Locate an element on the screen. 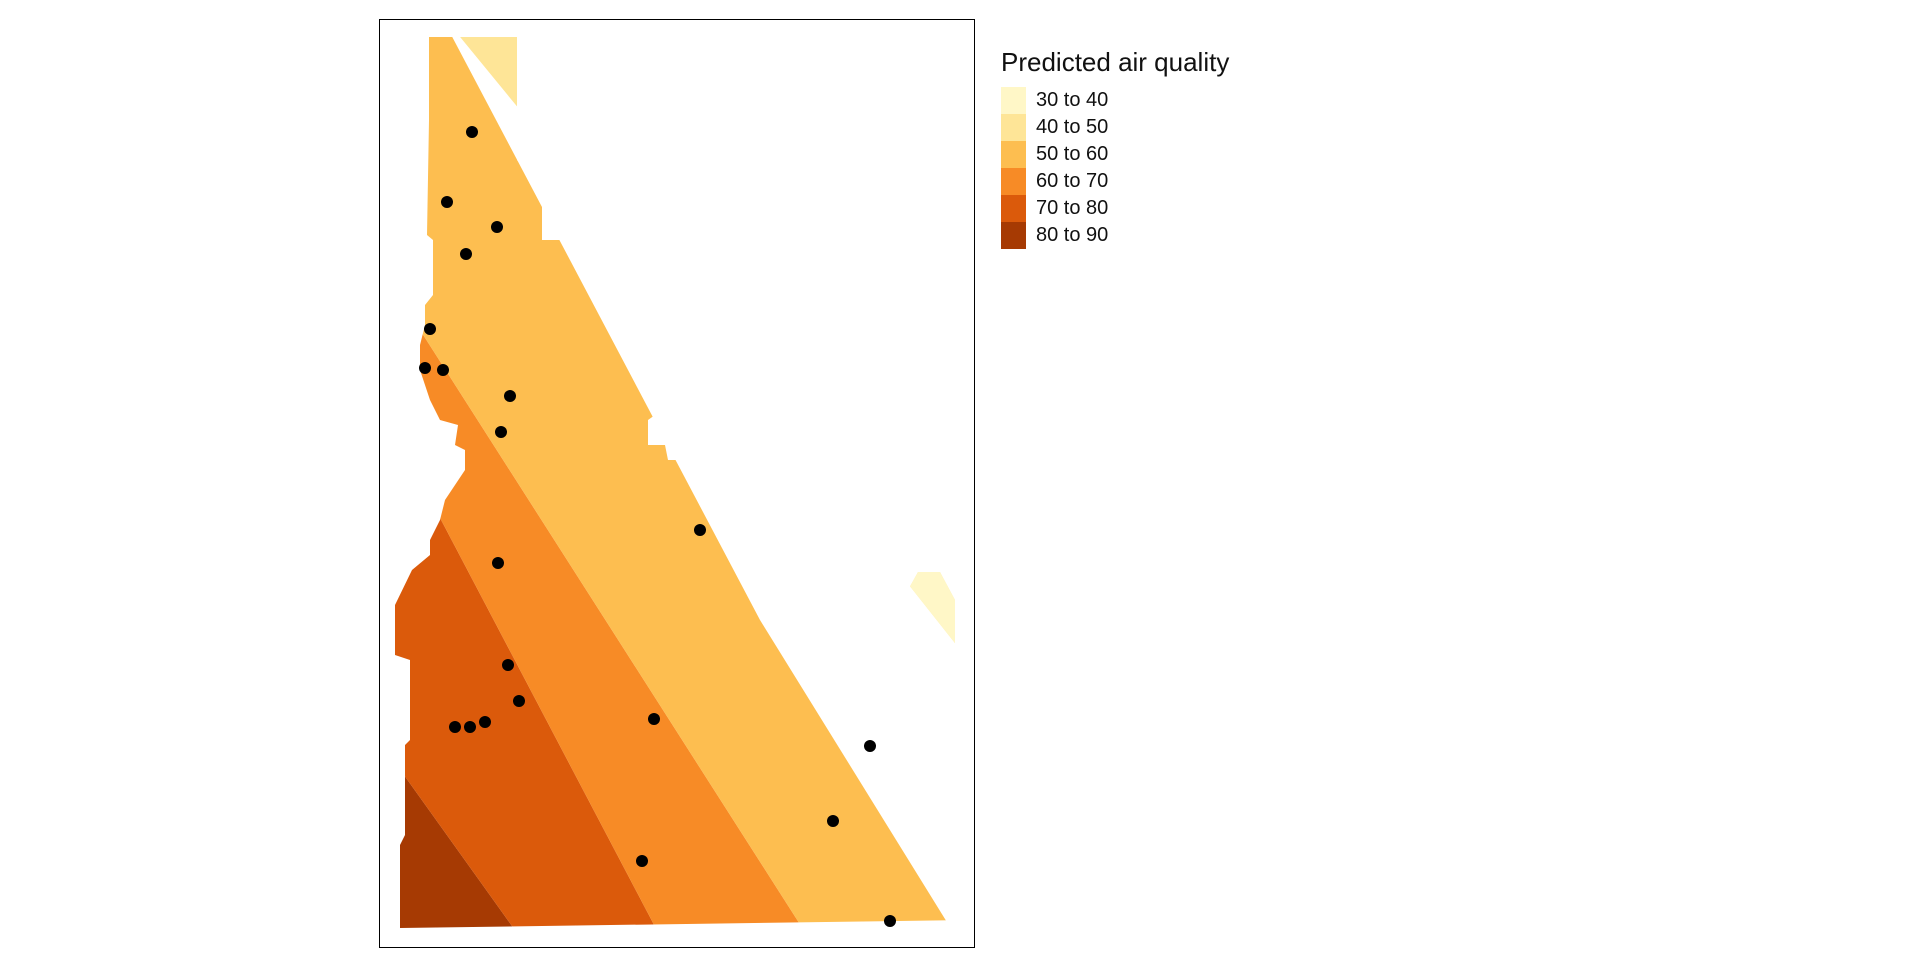 This screenshot has height=960, width=1920. legend-entry: 60 to 70 is located at coordinates (1151, 181).